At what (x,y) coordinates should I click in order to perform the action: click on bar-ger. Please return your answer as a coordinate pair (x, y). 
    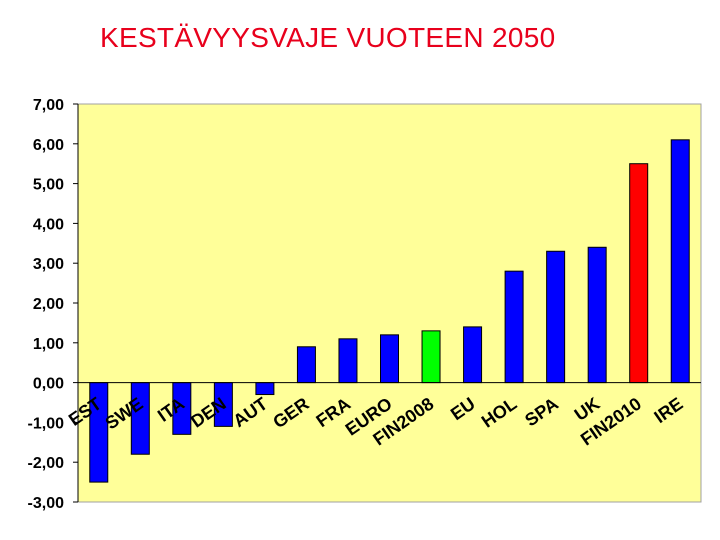
    Looking at the image, I should click on (306, 365).